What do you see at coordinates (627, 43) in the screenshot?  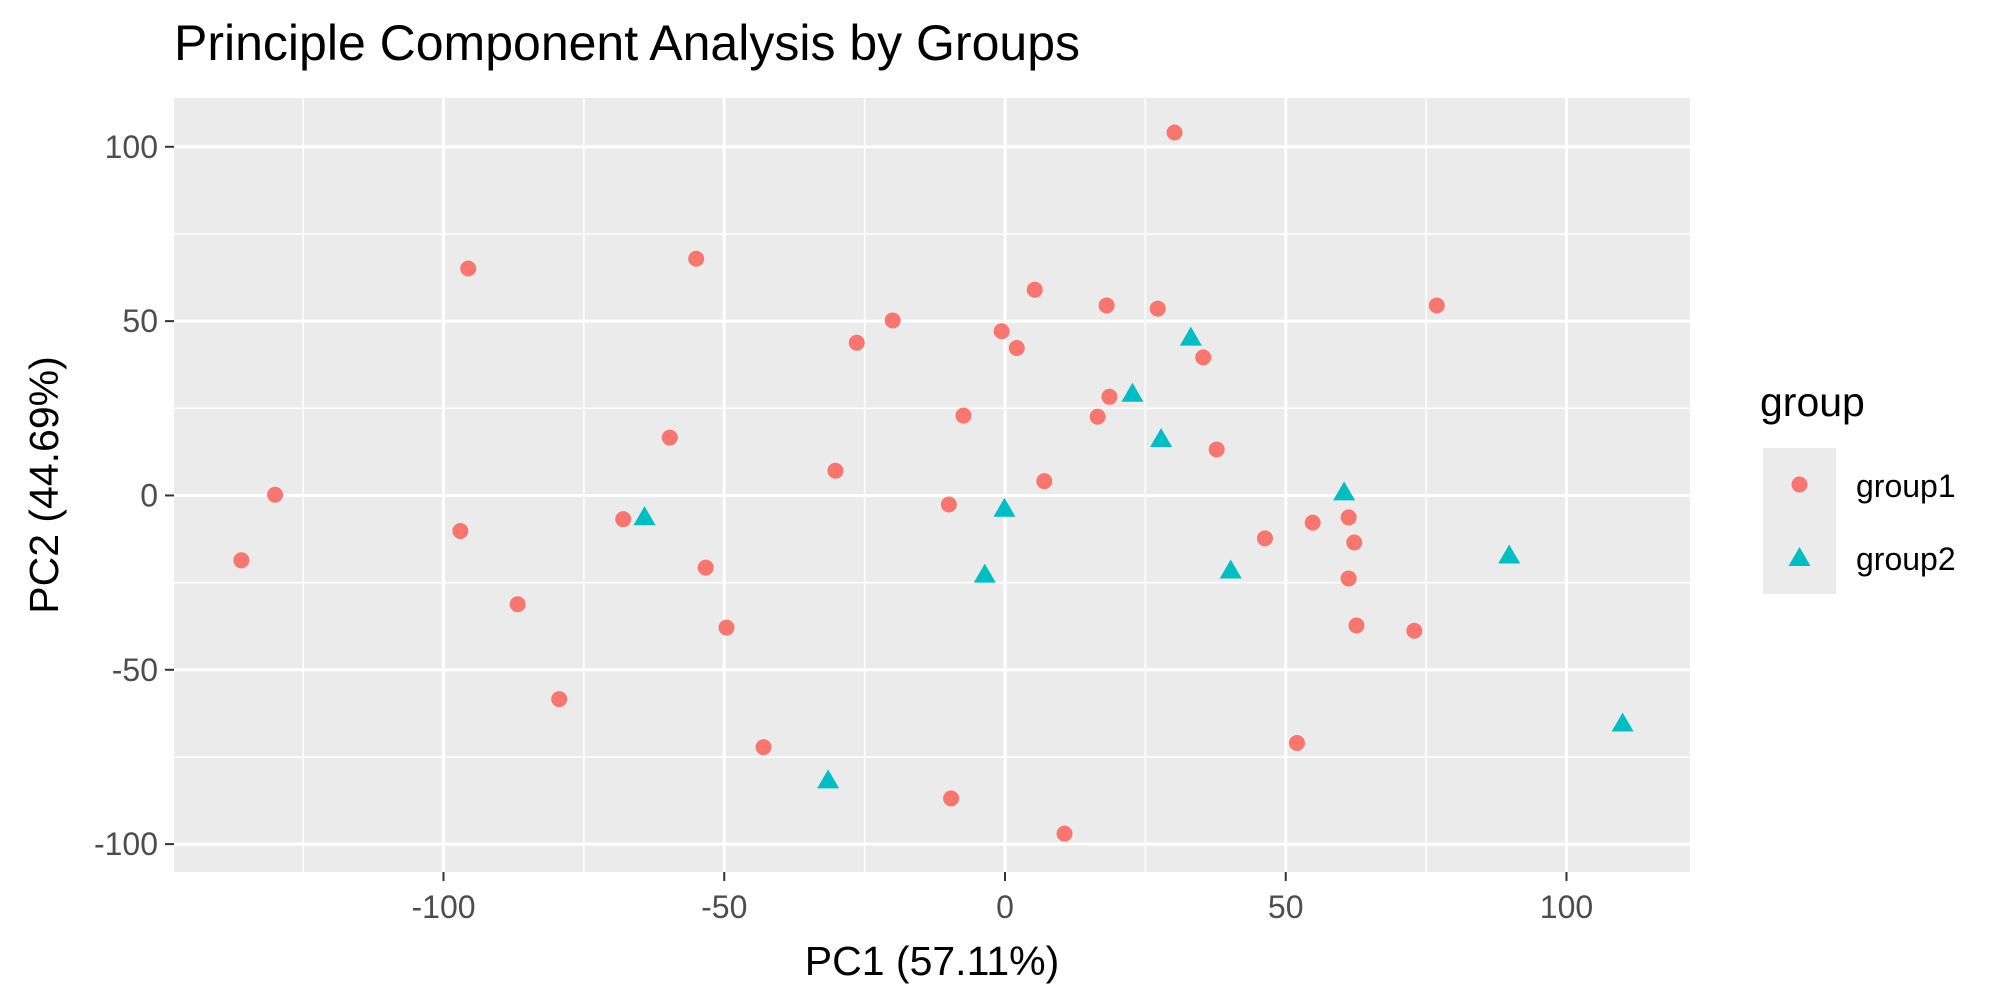 I see `chart-title: Principle Component Analysis by Groups` at bounding box center [627, 43].